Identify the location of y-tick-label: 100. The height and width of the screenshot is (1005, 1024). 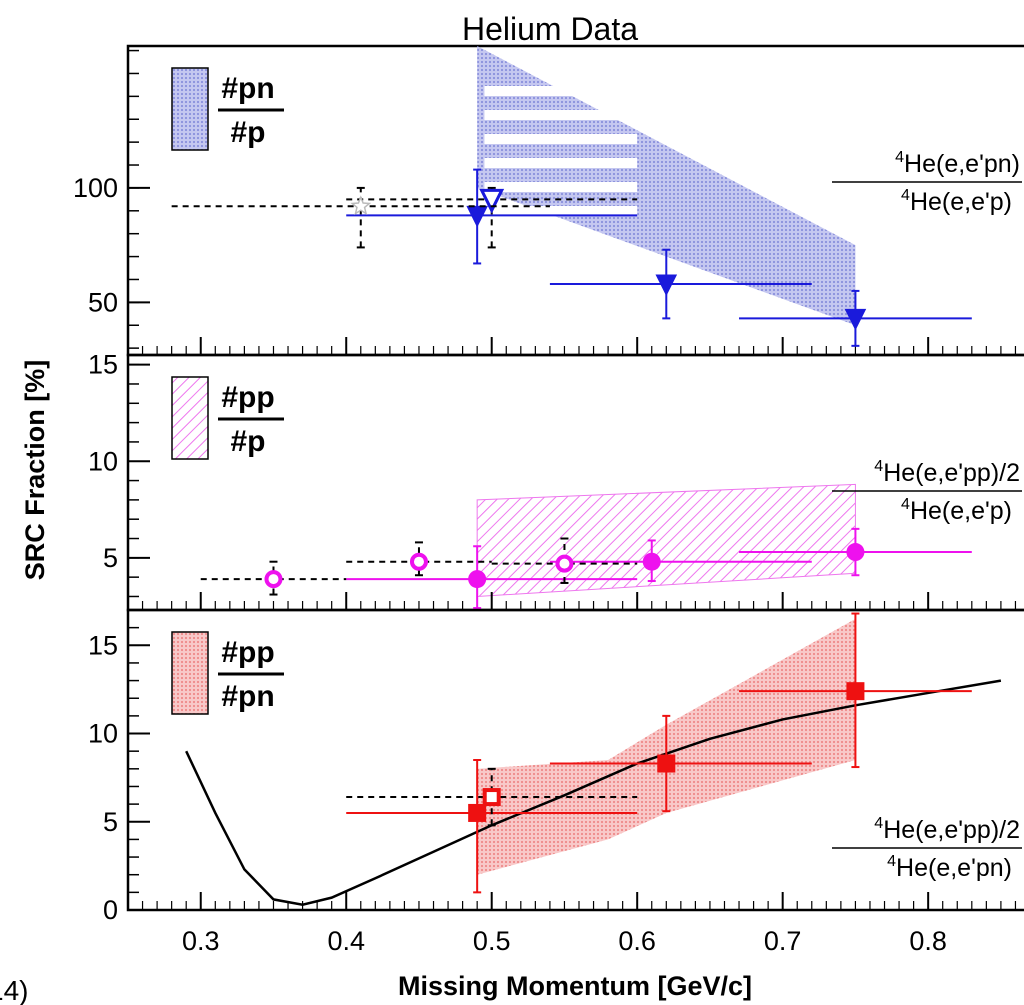
(95, 188).